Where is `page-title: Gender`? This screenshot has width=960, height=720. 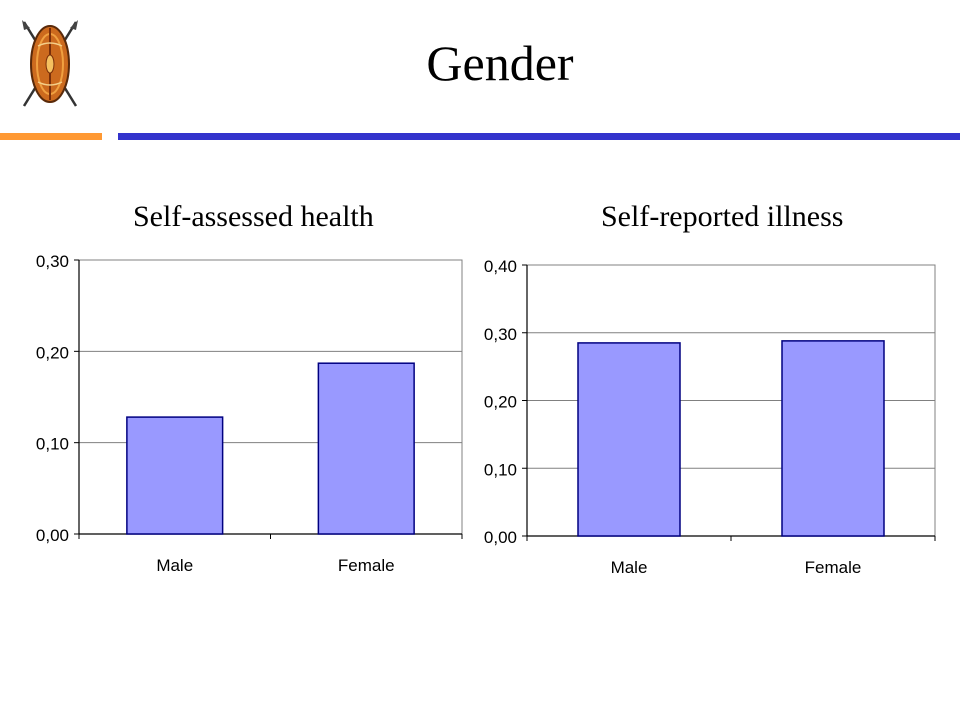 page-title: Gender is located at coordinates (500, 63).